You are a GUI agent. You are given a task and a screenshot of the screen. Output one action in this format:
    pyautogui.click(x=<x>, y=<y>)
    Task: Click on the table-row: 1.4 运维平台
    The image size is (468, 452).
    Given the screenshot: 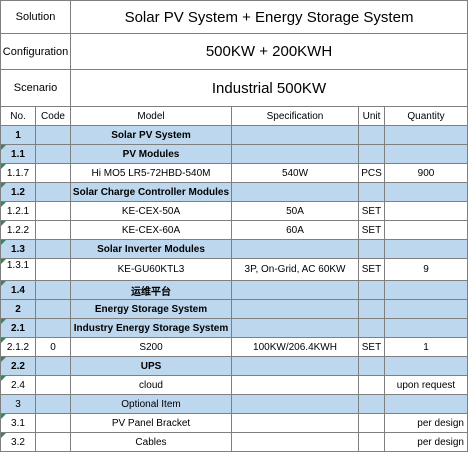 What is the action you would take?
    pyautogui.click(x=234, y=290)
    